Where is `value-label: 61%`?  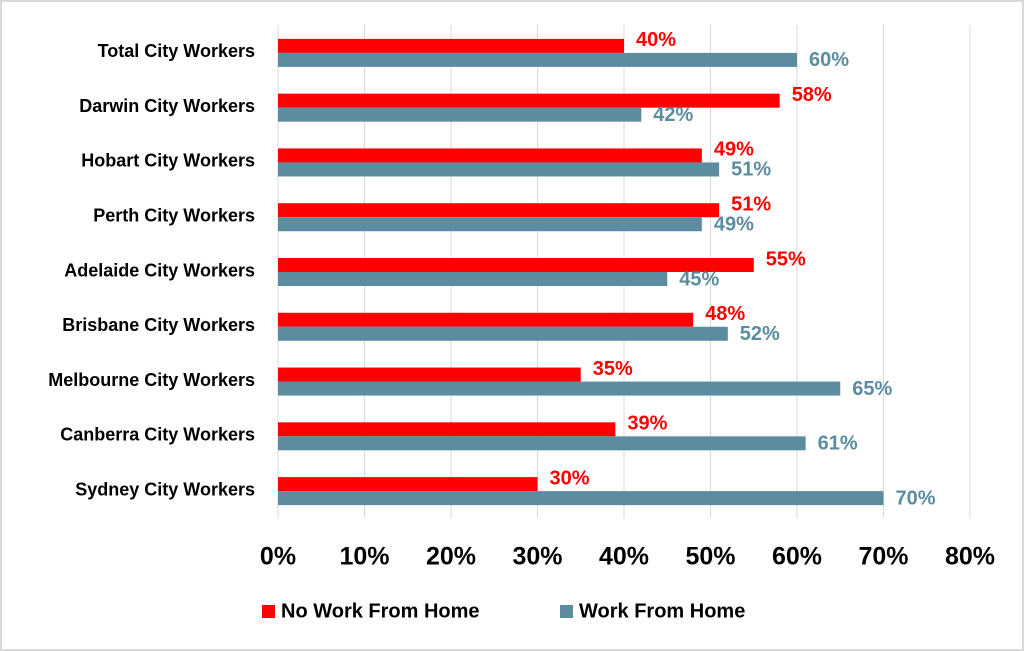 value-label: 61% is located at coordinates (838, 444).